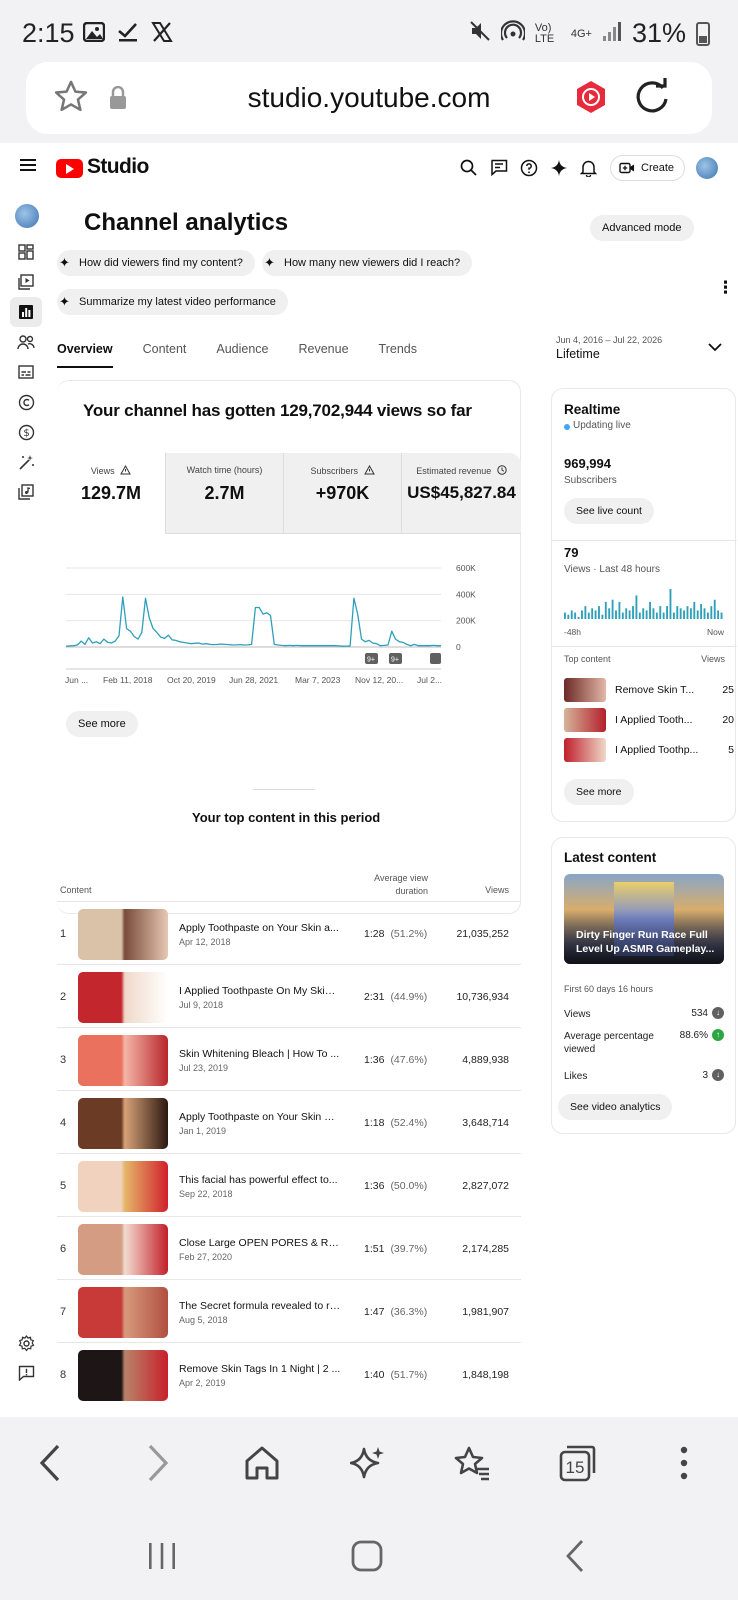 The image size is (738, 1600). What do you see at coordinates (85, 355) in the screenshot?
I see `tab-overview: Overview` at bounding box center [85, 355].